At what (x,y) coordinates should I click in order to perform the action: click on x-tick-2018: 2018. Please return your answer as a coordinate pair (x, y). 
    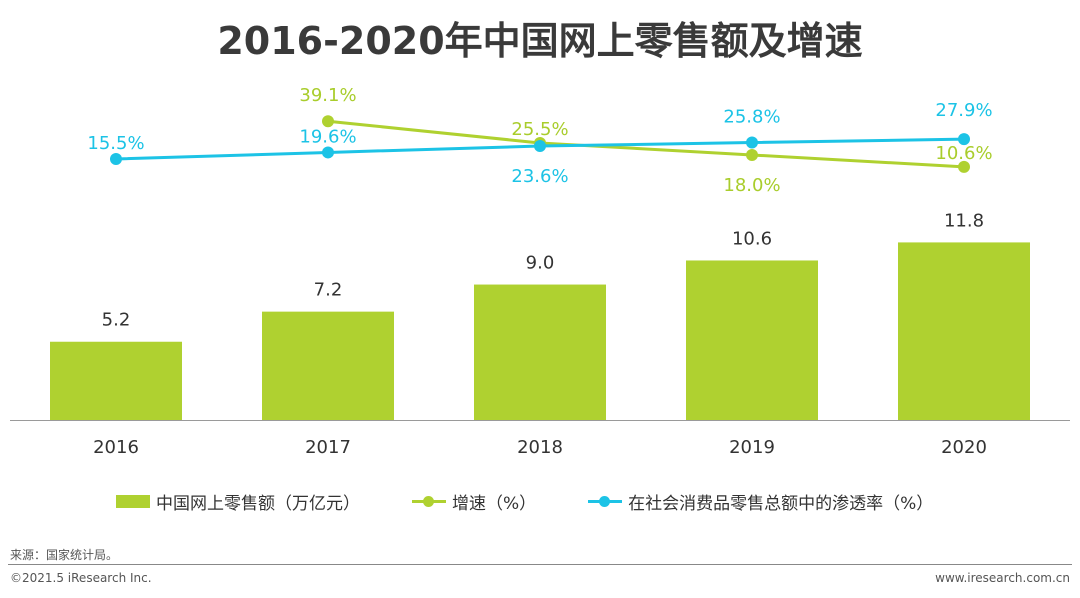
    Looking at the image, I should click on (540, 447).